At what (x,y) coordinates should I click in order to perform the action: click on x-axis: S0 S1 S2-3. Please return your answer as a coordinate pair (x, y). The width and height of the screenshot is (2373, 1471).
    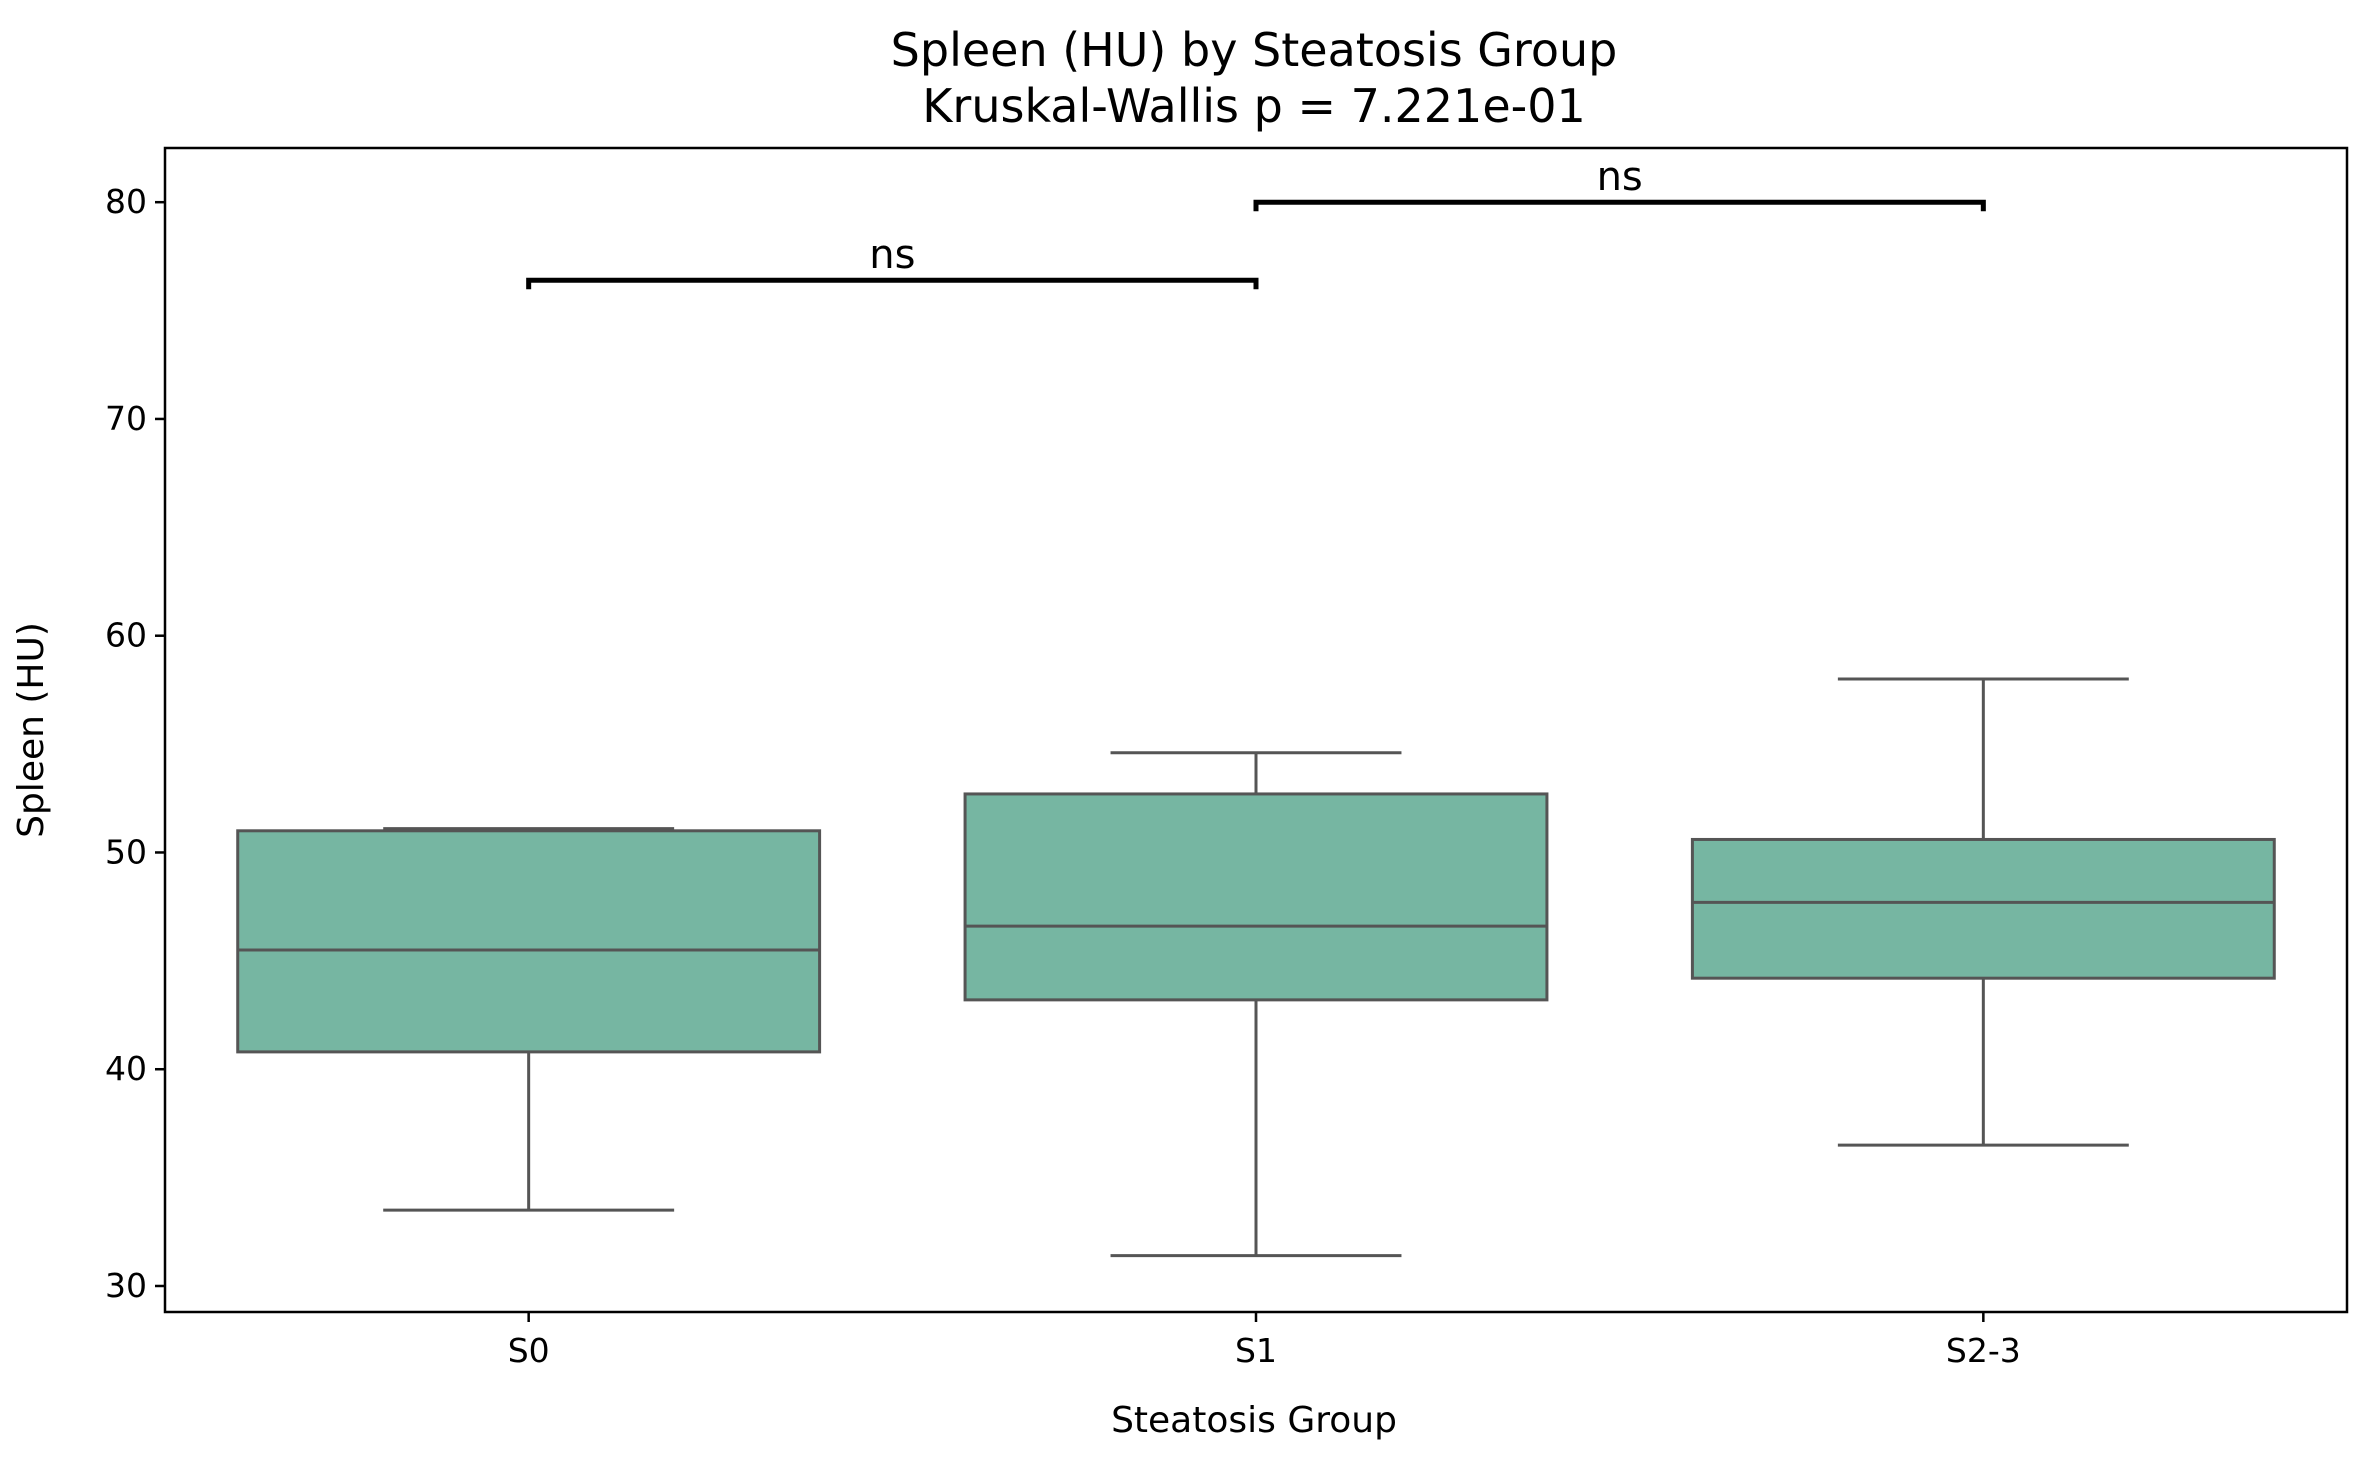
    Looking at the image, I should click on (1264, 1341).